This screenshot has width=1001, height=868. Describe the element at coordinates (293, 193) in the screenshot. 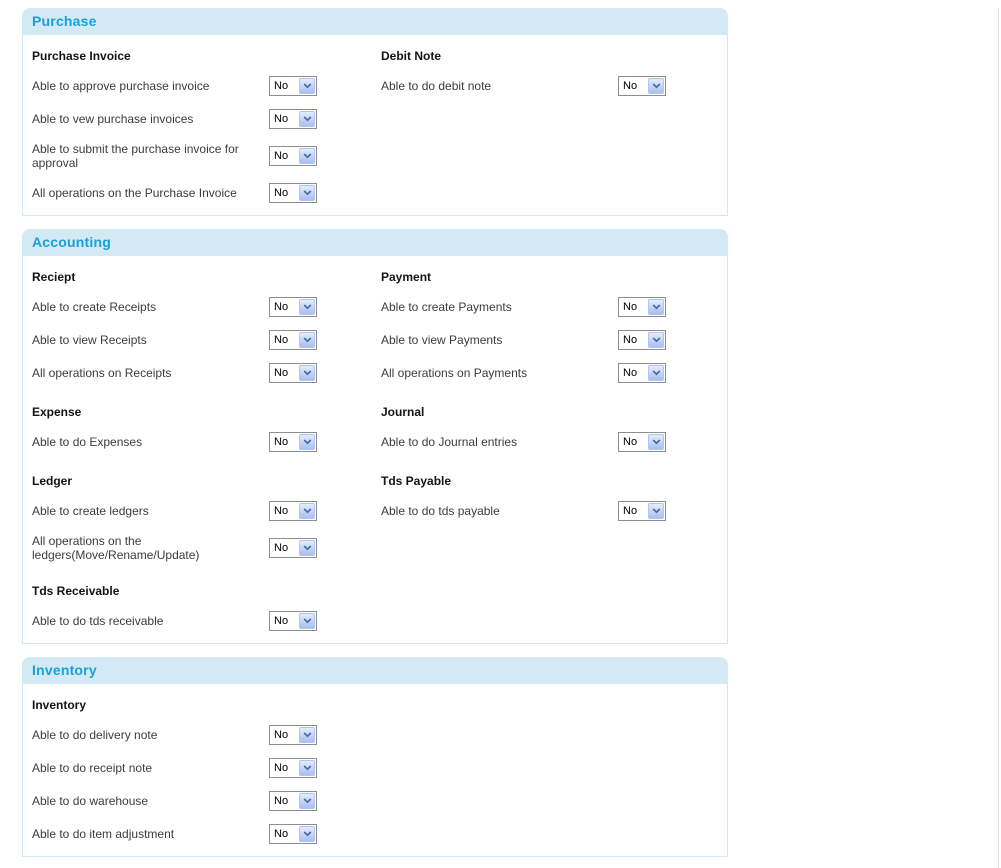

I see `all-operations-purchase-invoice-select: No` at that location.